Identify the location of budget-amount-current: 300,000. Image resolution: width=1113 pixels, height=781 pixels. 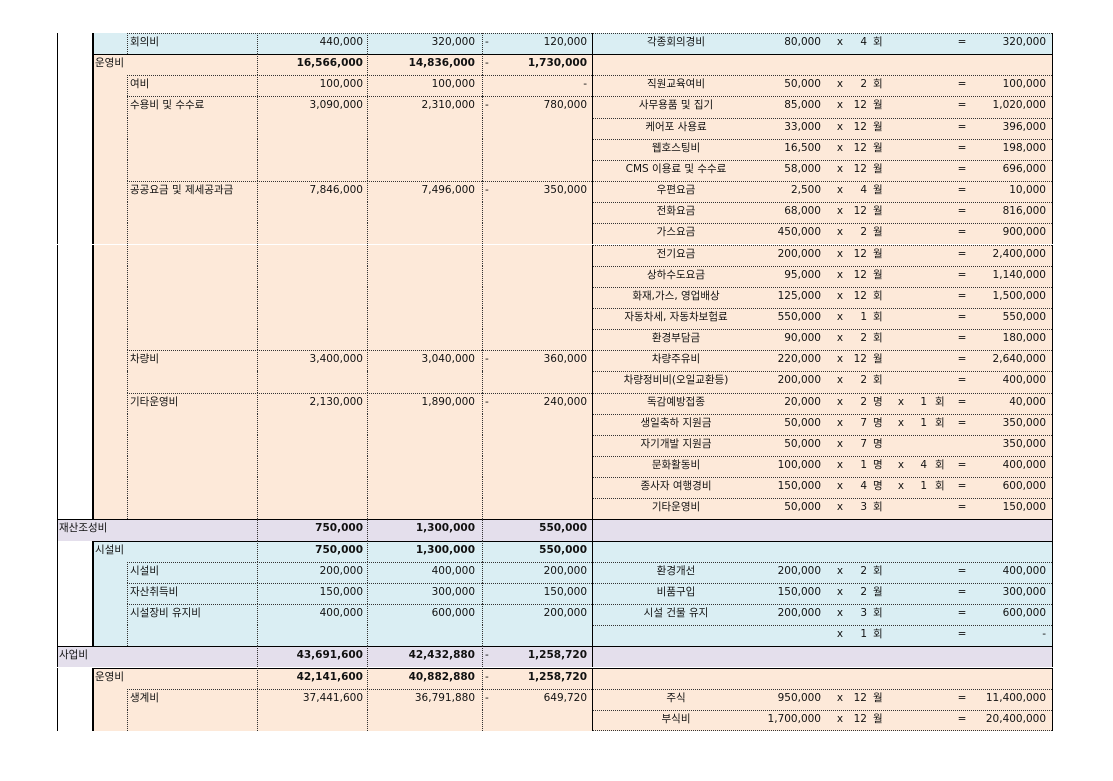
(453, 591).